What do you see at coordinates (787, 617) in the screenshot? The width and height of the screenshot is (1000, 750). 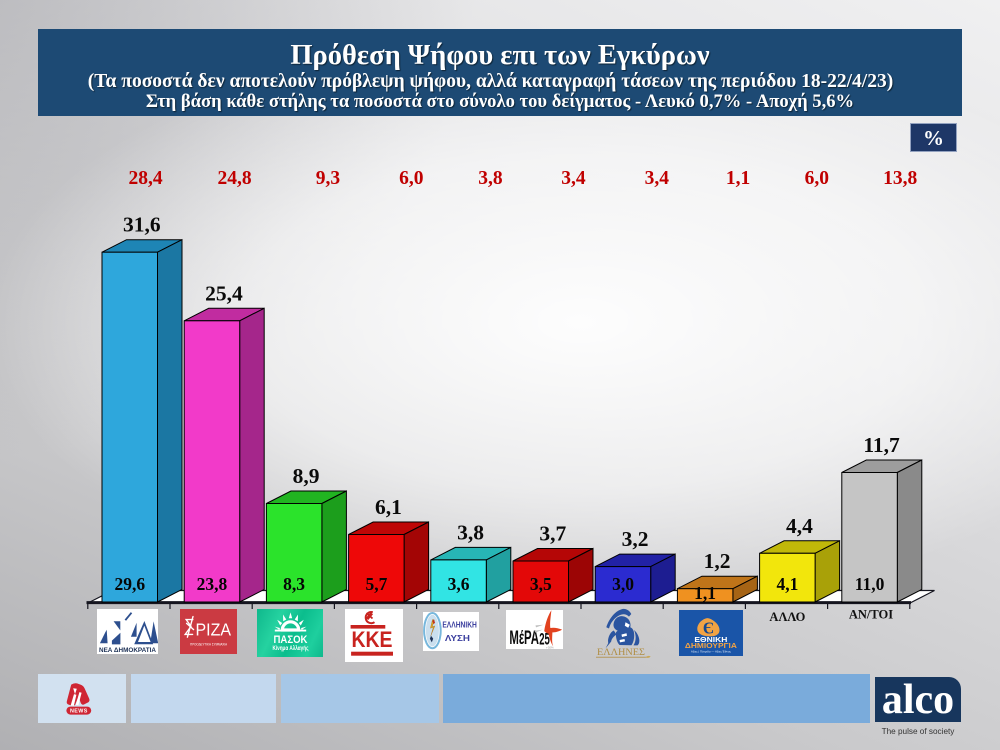 I see `svg-text: ΑΛΛΟ` at bounding box center [787, 617].